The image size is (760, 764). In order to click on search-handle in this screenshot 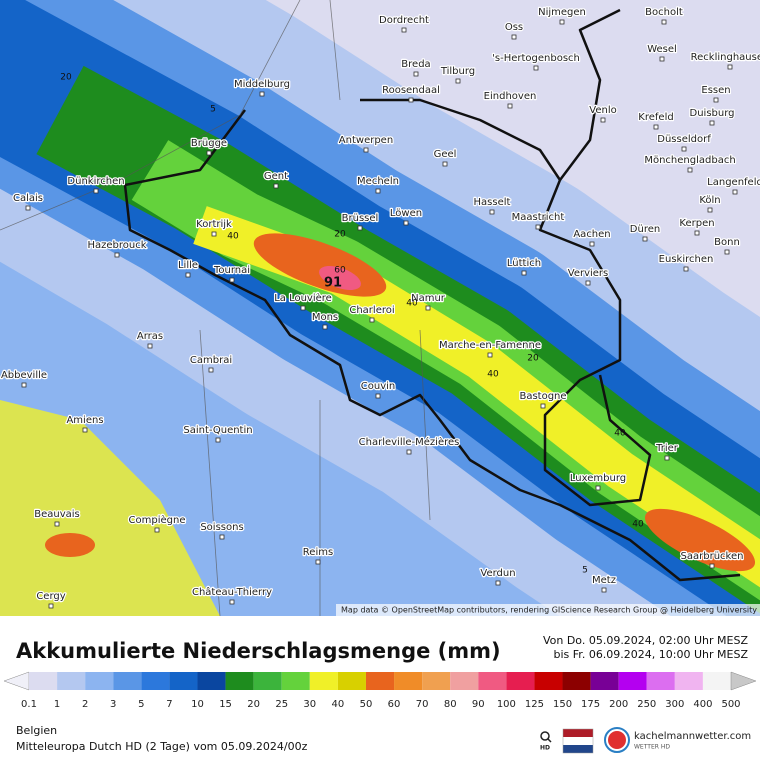, I will do `click(549, 740)`.